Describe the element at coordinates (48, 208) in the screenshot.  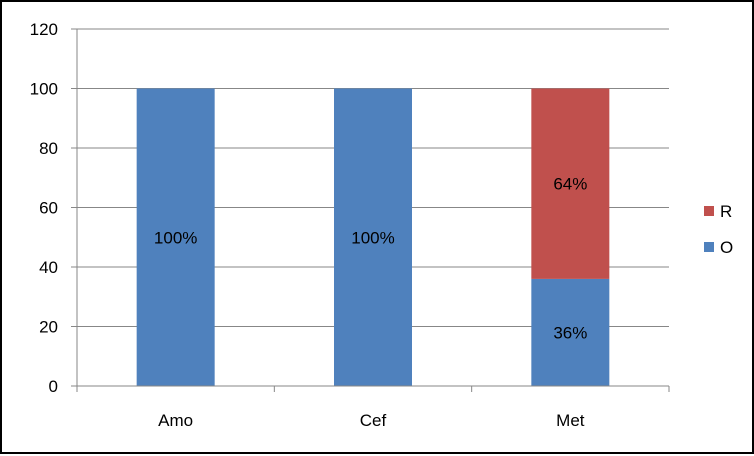
I see `y-tick-label: 60` at that location.